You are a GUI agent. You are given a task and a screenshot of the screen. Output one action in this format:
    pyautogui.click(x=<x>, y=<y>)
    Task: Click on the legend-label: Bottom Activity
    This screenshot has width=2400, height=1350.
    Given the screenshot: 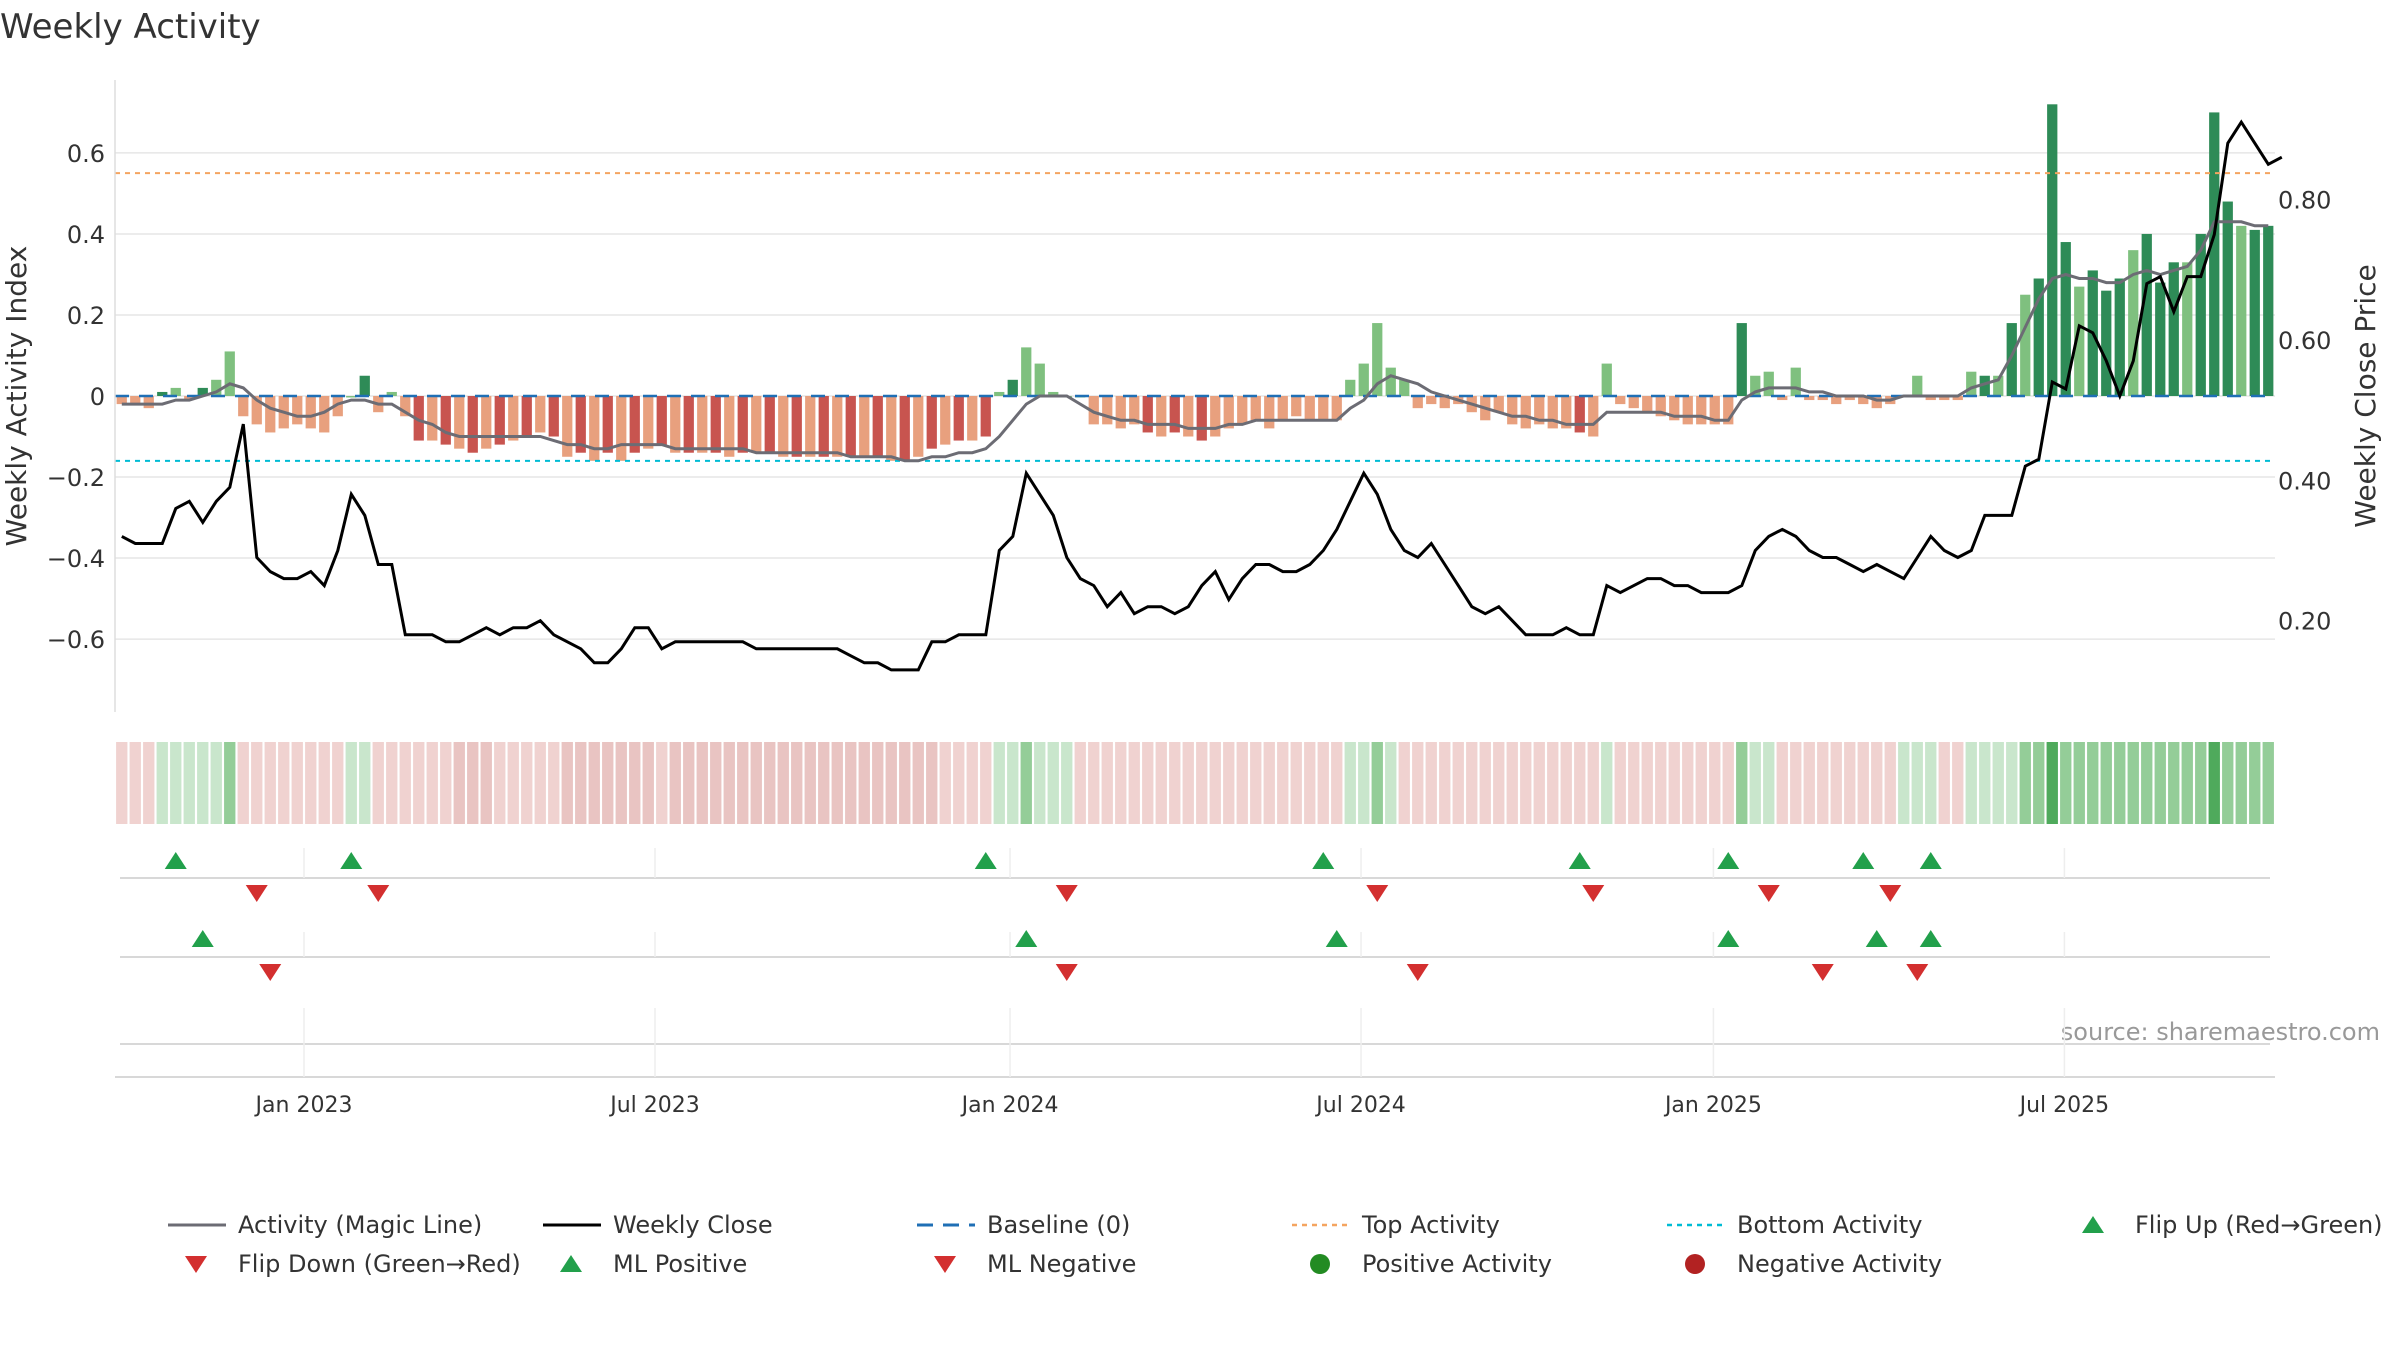 What is the action you would take?
    pyautogui.click(x=1829, y=1225)
    